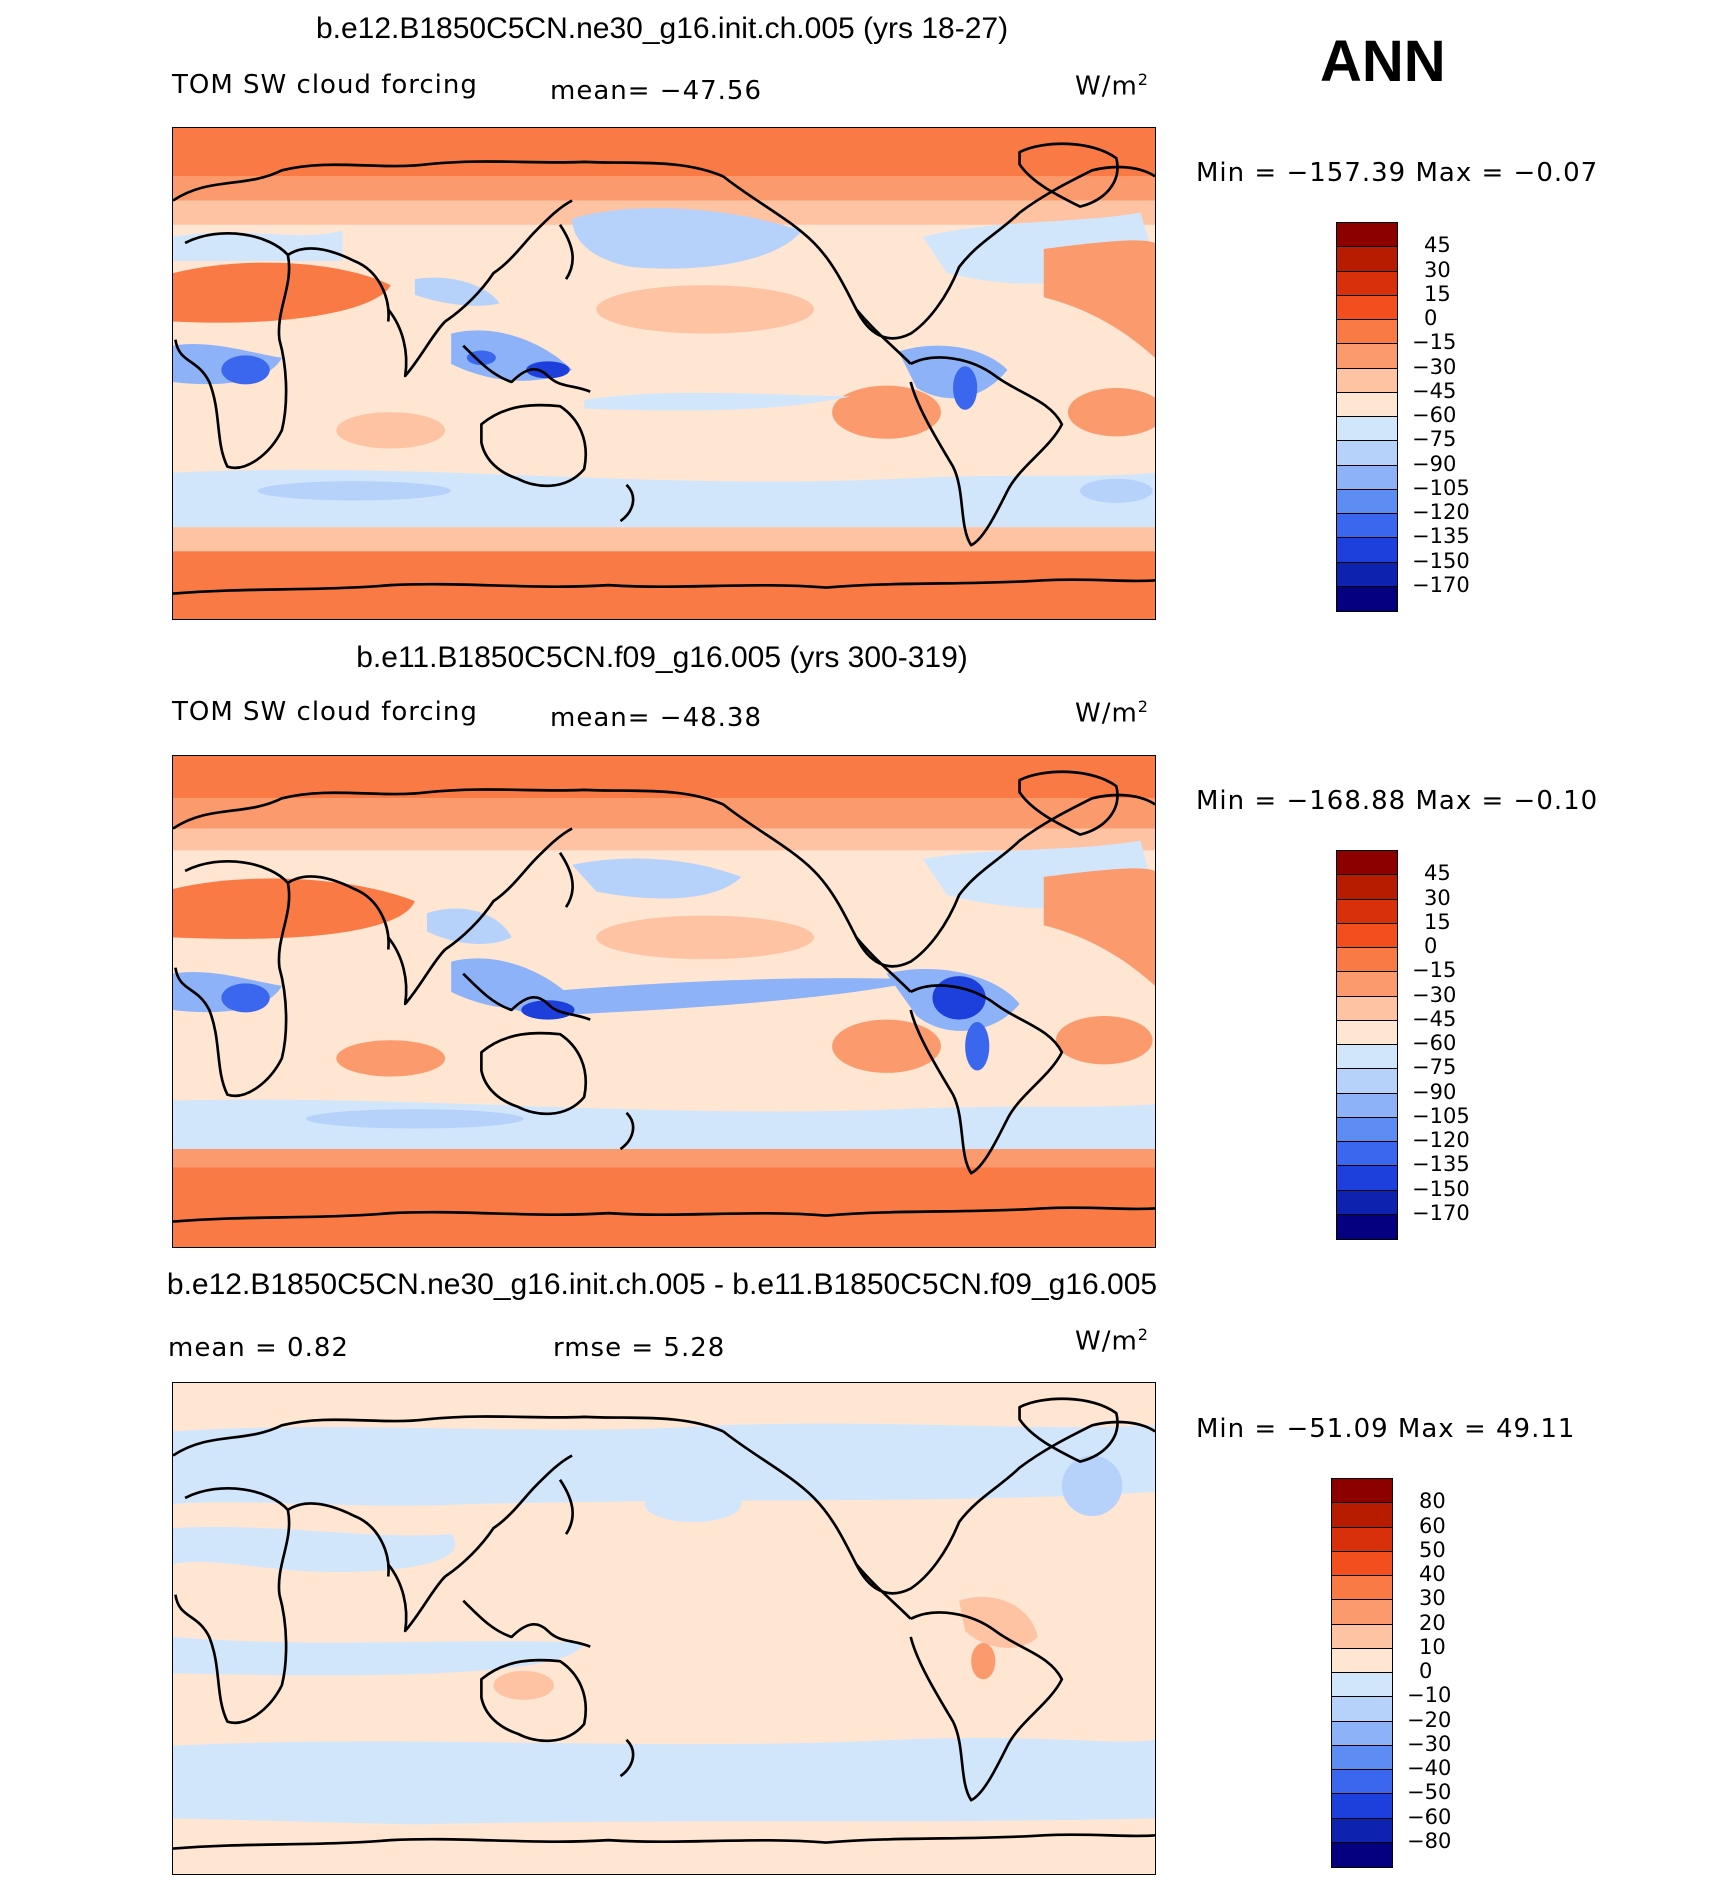 Image resolution: width=1710 pixels, height=1881 pixels. I want to click on panel-3-colorbar-tick-label: −10, so click(1429, 1695).